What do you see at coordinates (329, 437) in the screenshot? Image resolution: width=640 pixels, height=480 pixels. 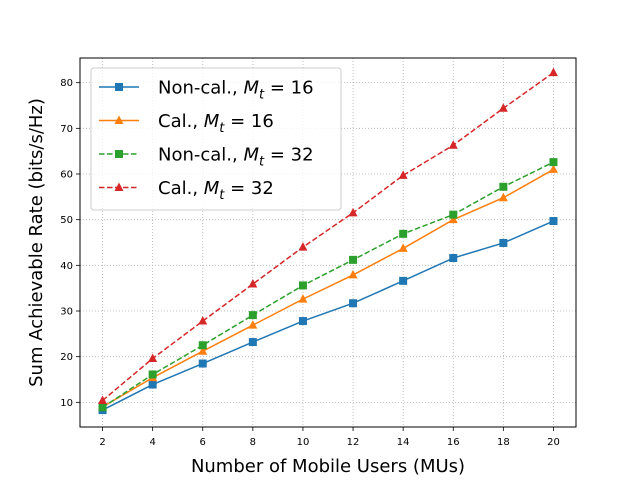 I see `x-axis-ticks: 2 4 6 8 10 12 14 16 18 20` at bounding box center [329, 437].